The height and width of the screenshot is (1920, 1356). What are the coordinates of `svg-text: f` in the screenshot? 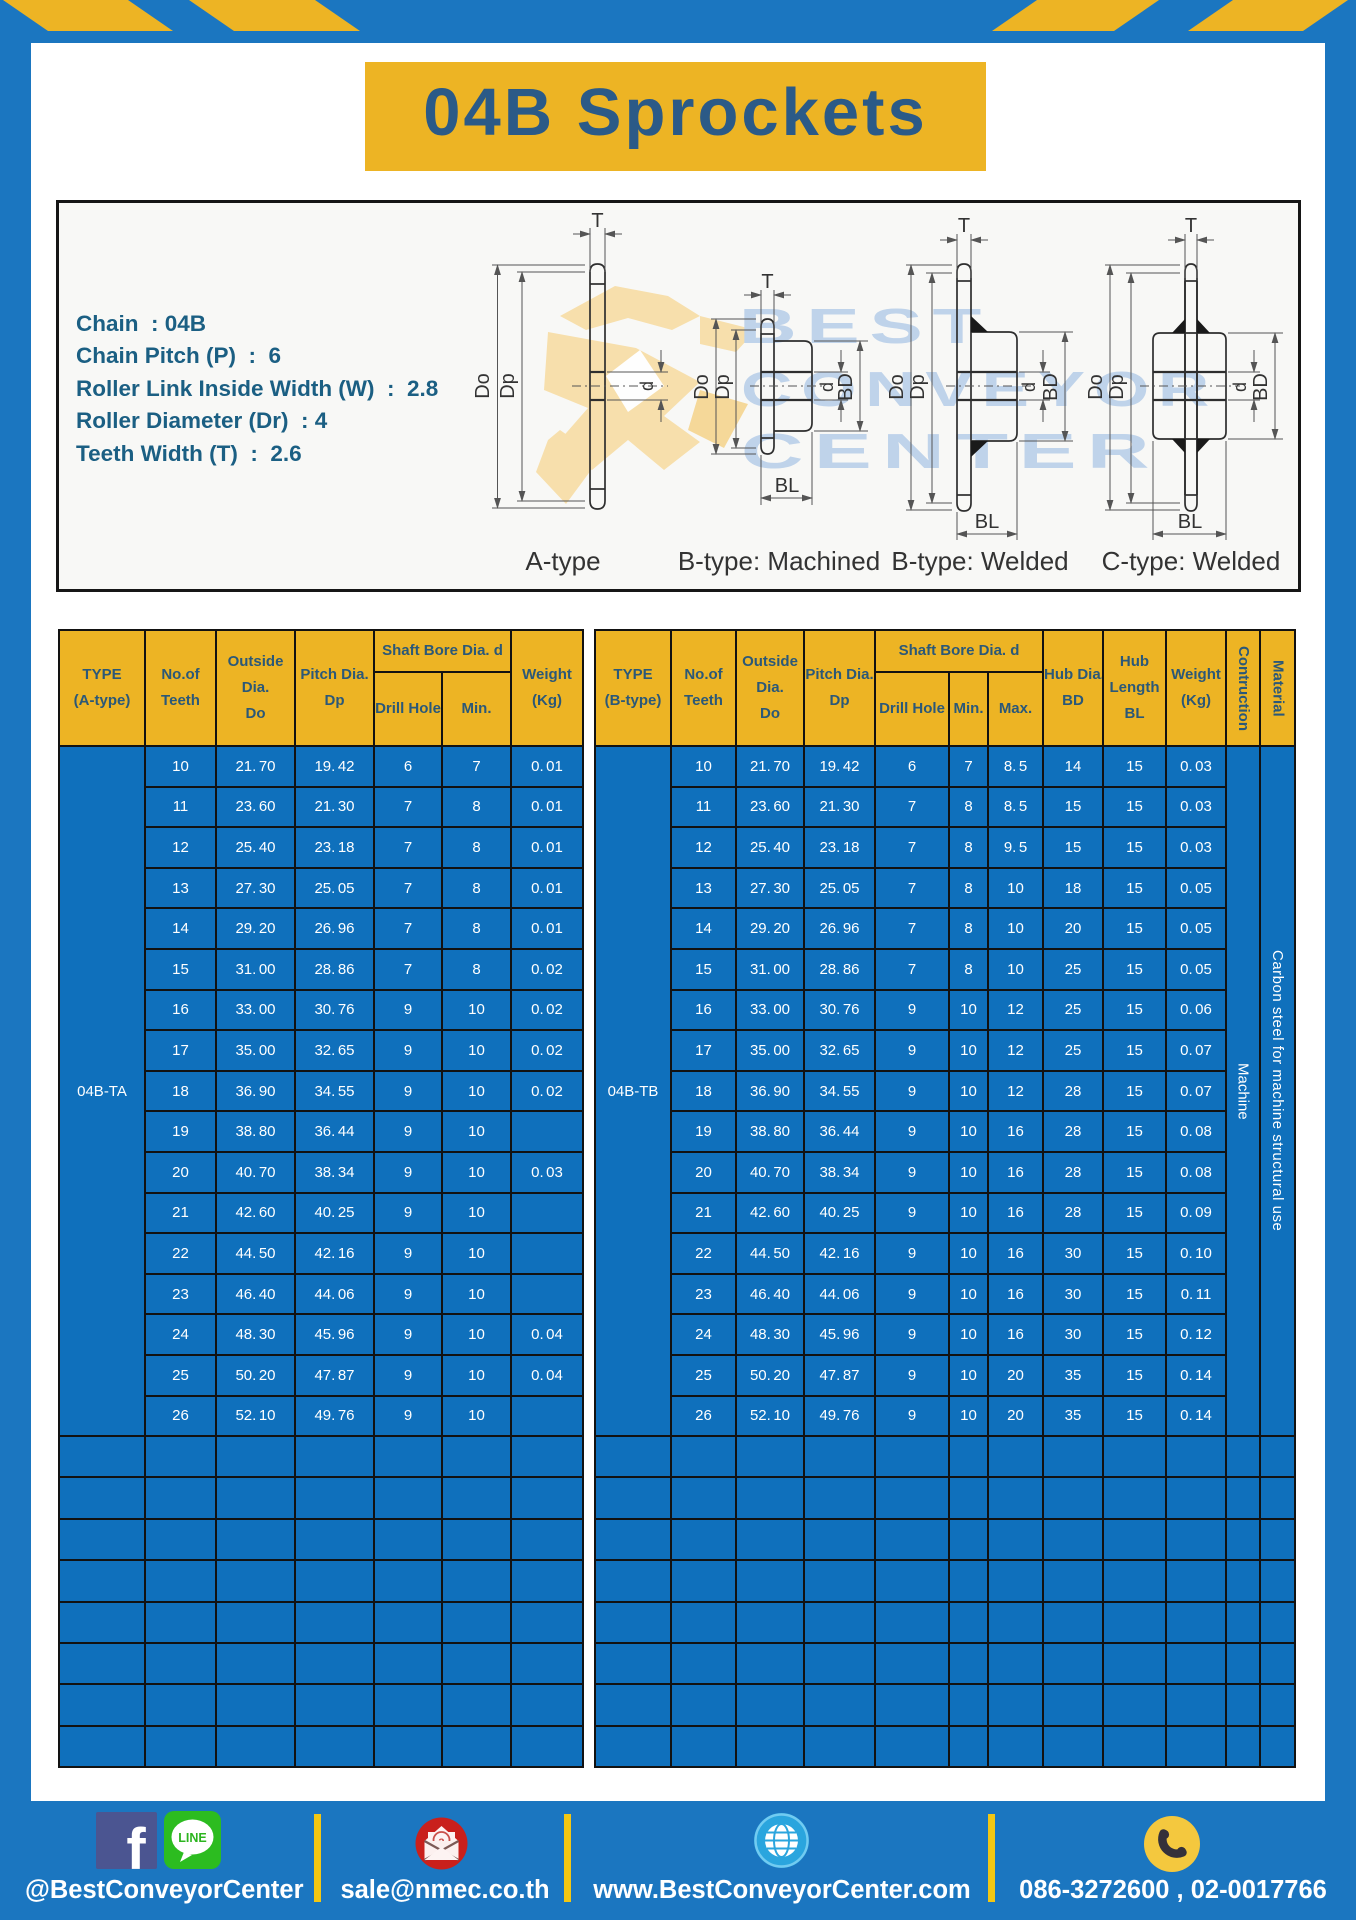 It's located at (136, 1843).